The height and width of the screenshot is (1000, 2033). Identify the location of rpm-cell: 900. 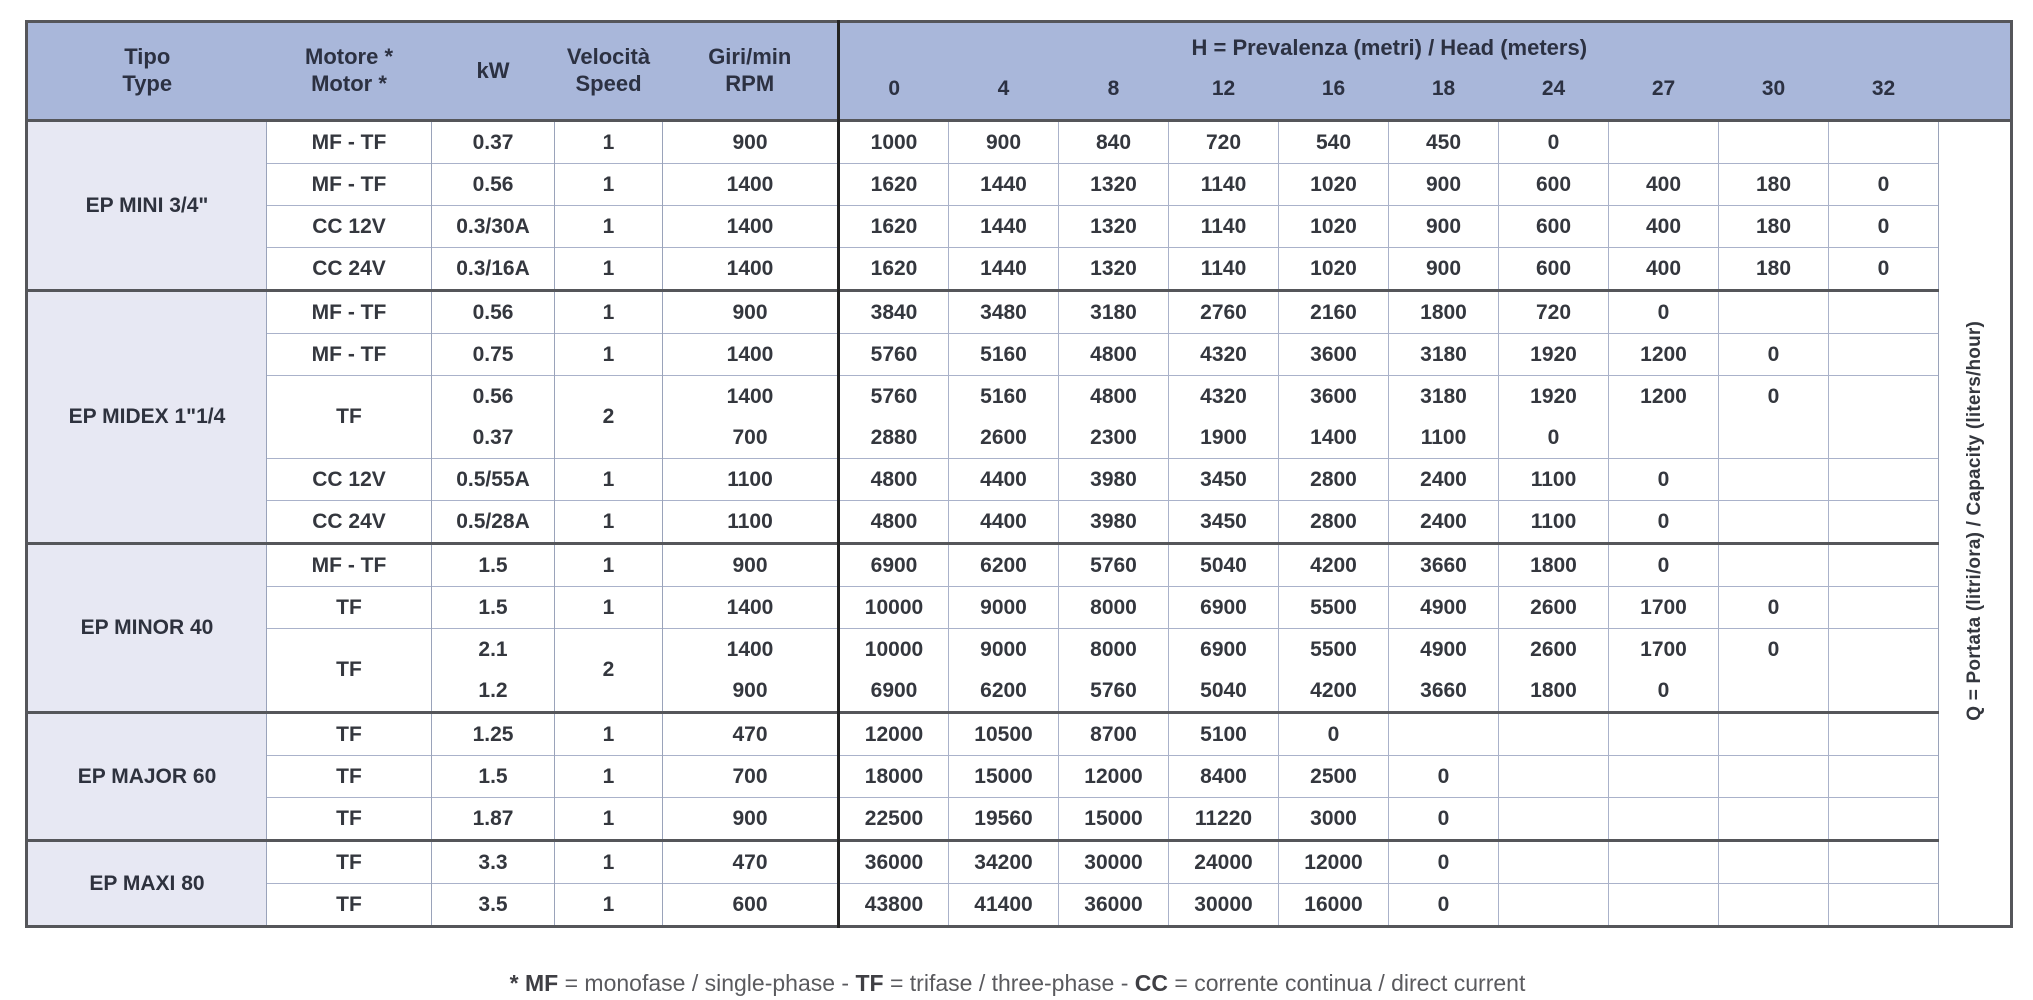
(750, 819).